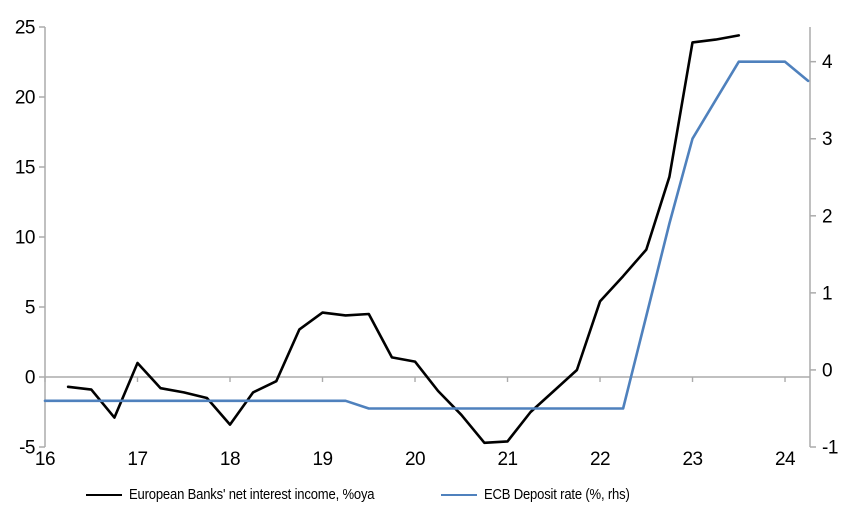 This screenshot has width=852, height=531. Describe the element at coordinates (25, 238) in the screenshot. I see `y-axis-left-tick-label: 10` at that location.